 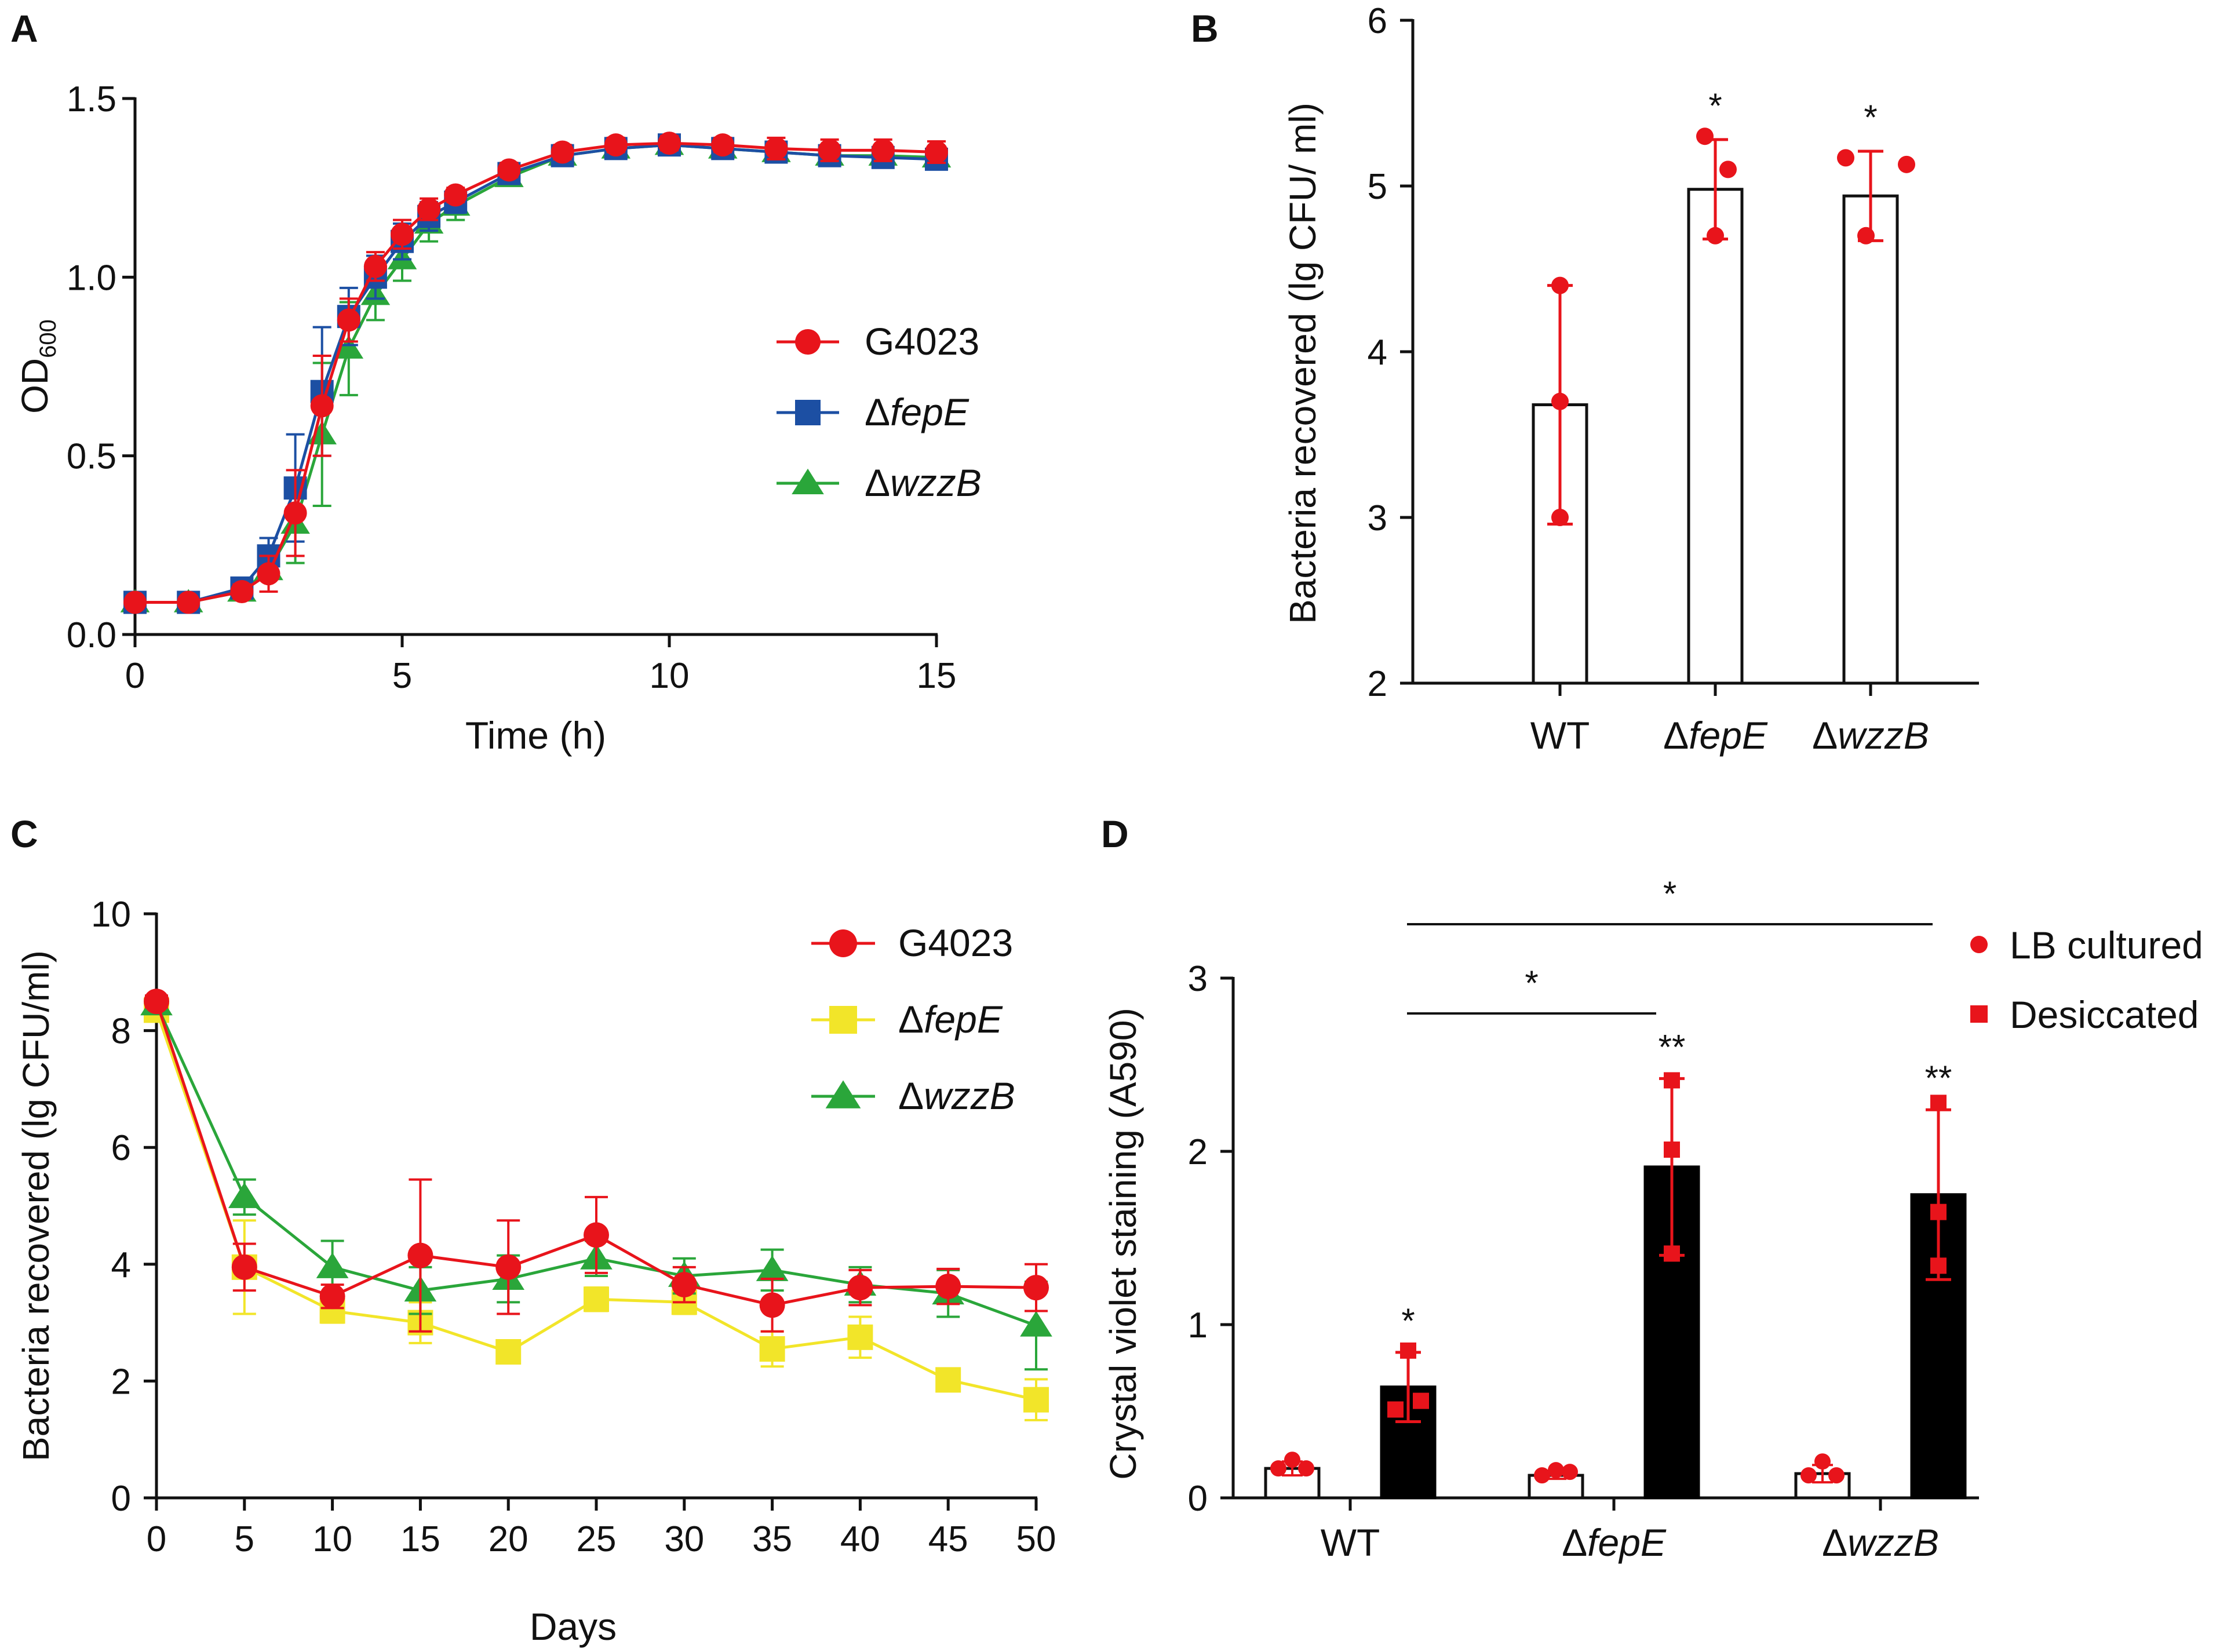 I want to click on series-fepE, so click(x=535, y=374).